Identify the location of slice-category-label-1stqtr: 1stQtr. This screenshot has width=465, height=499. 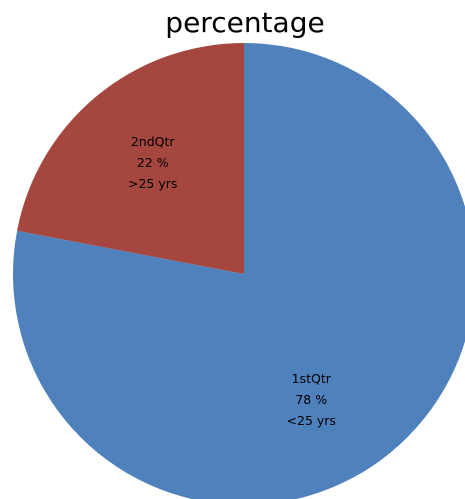
(312, 378).